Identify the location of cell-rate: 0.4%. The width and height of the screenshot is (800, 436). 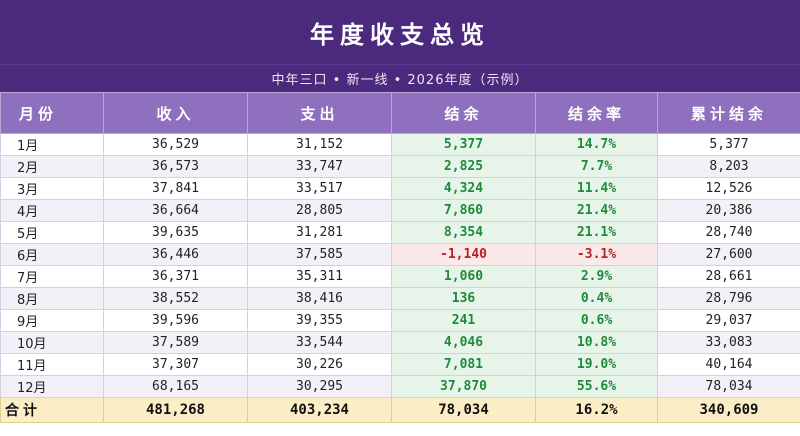
(596, 298).